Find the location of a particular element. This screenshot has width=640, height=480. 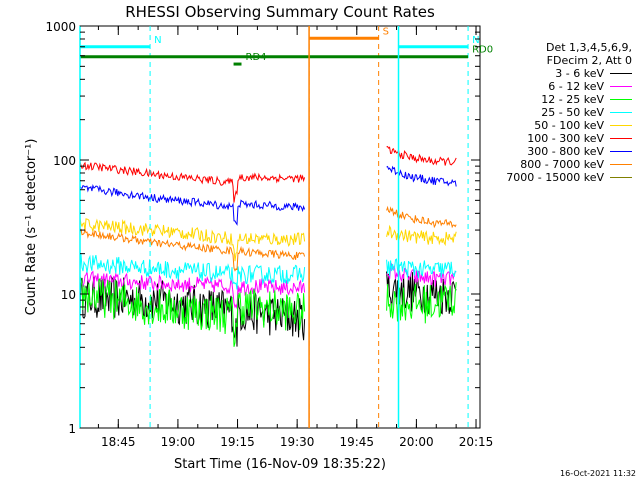

legend-entry-label: 3 - 6 keV is located at coordinates (579, 73).